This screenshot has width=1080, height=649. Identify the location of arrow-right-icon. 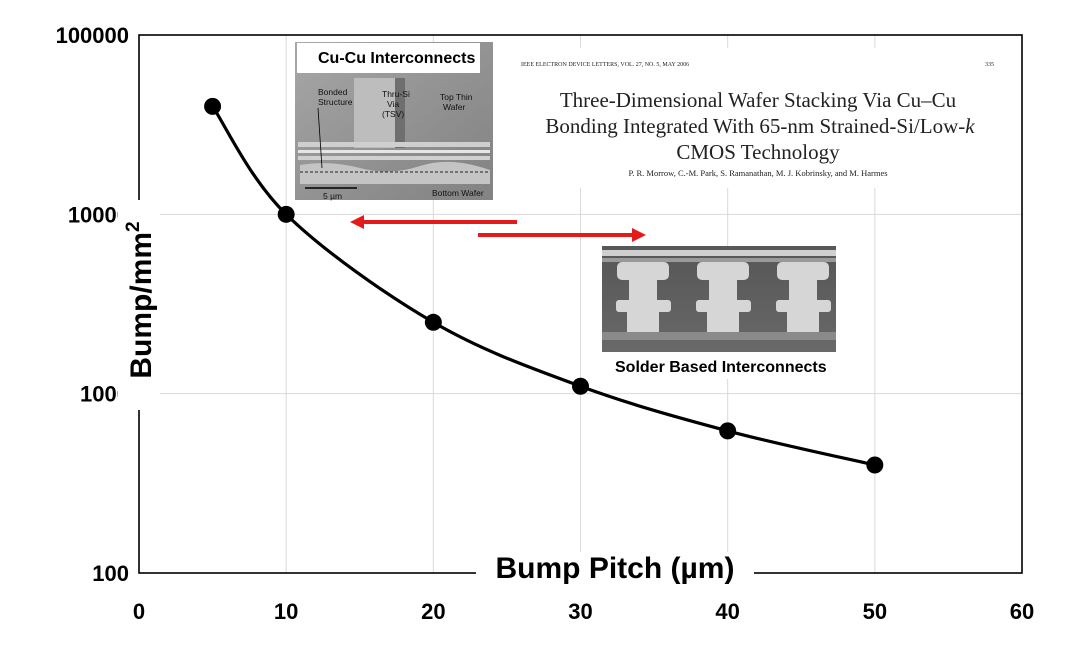
(639, 235).